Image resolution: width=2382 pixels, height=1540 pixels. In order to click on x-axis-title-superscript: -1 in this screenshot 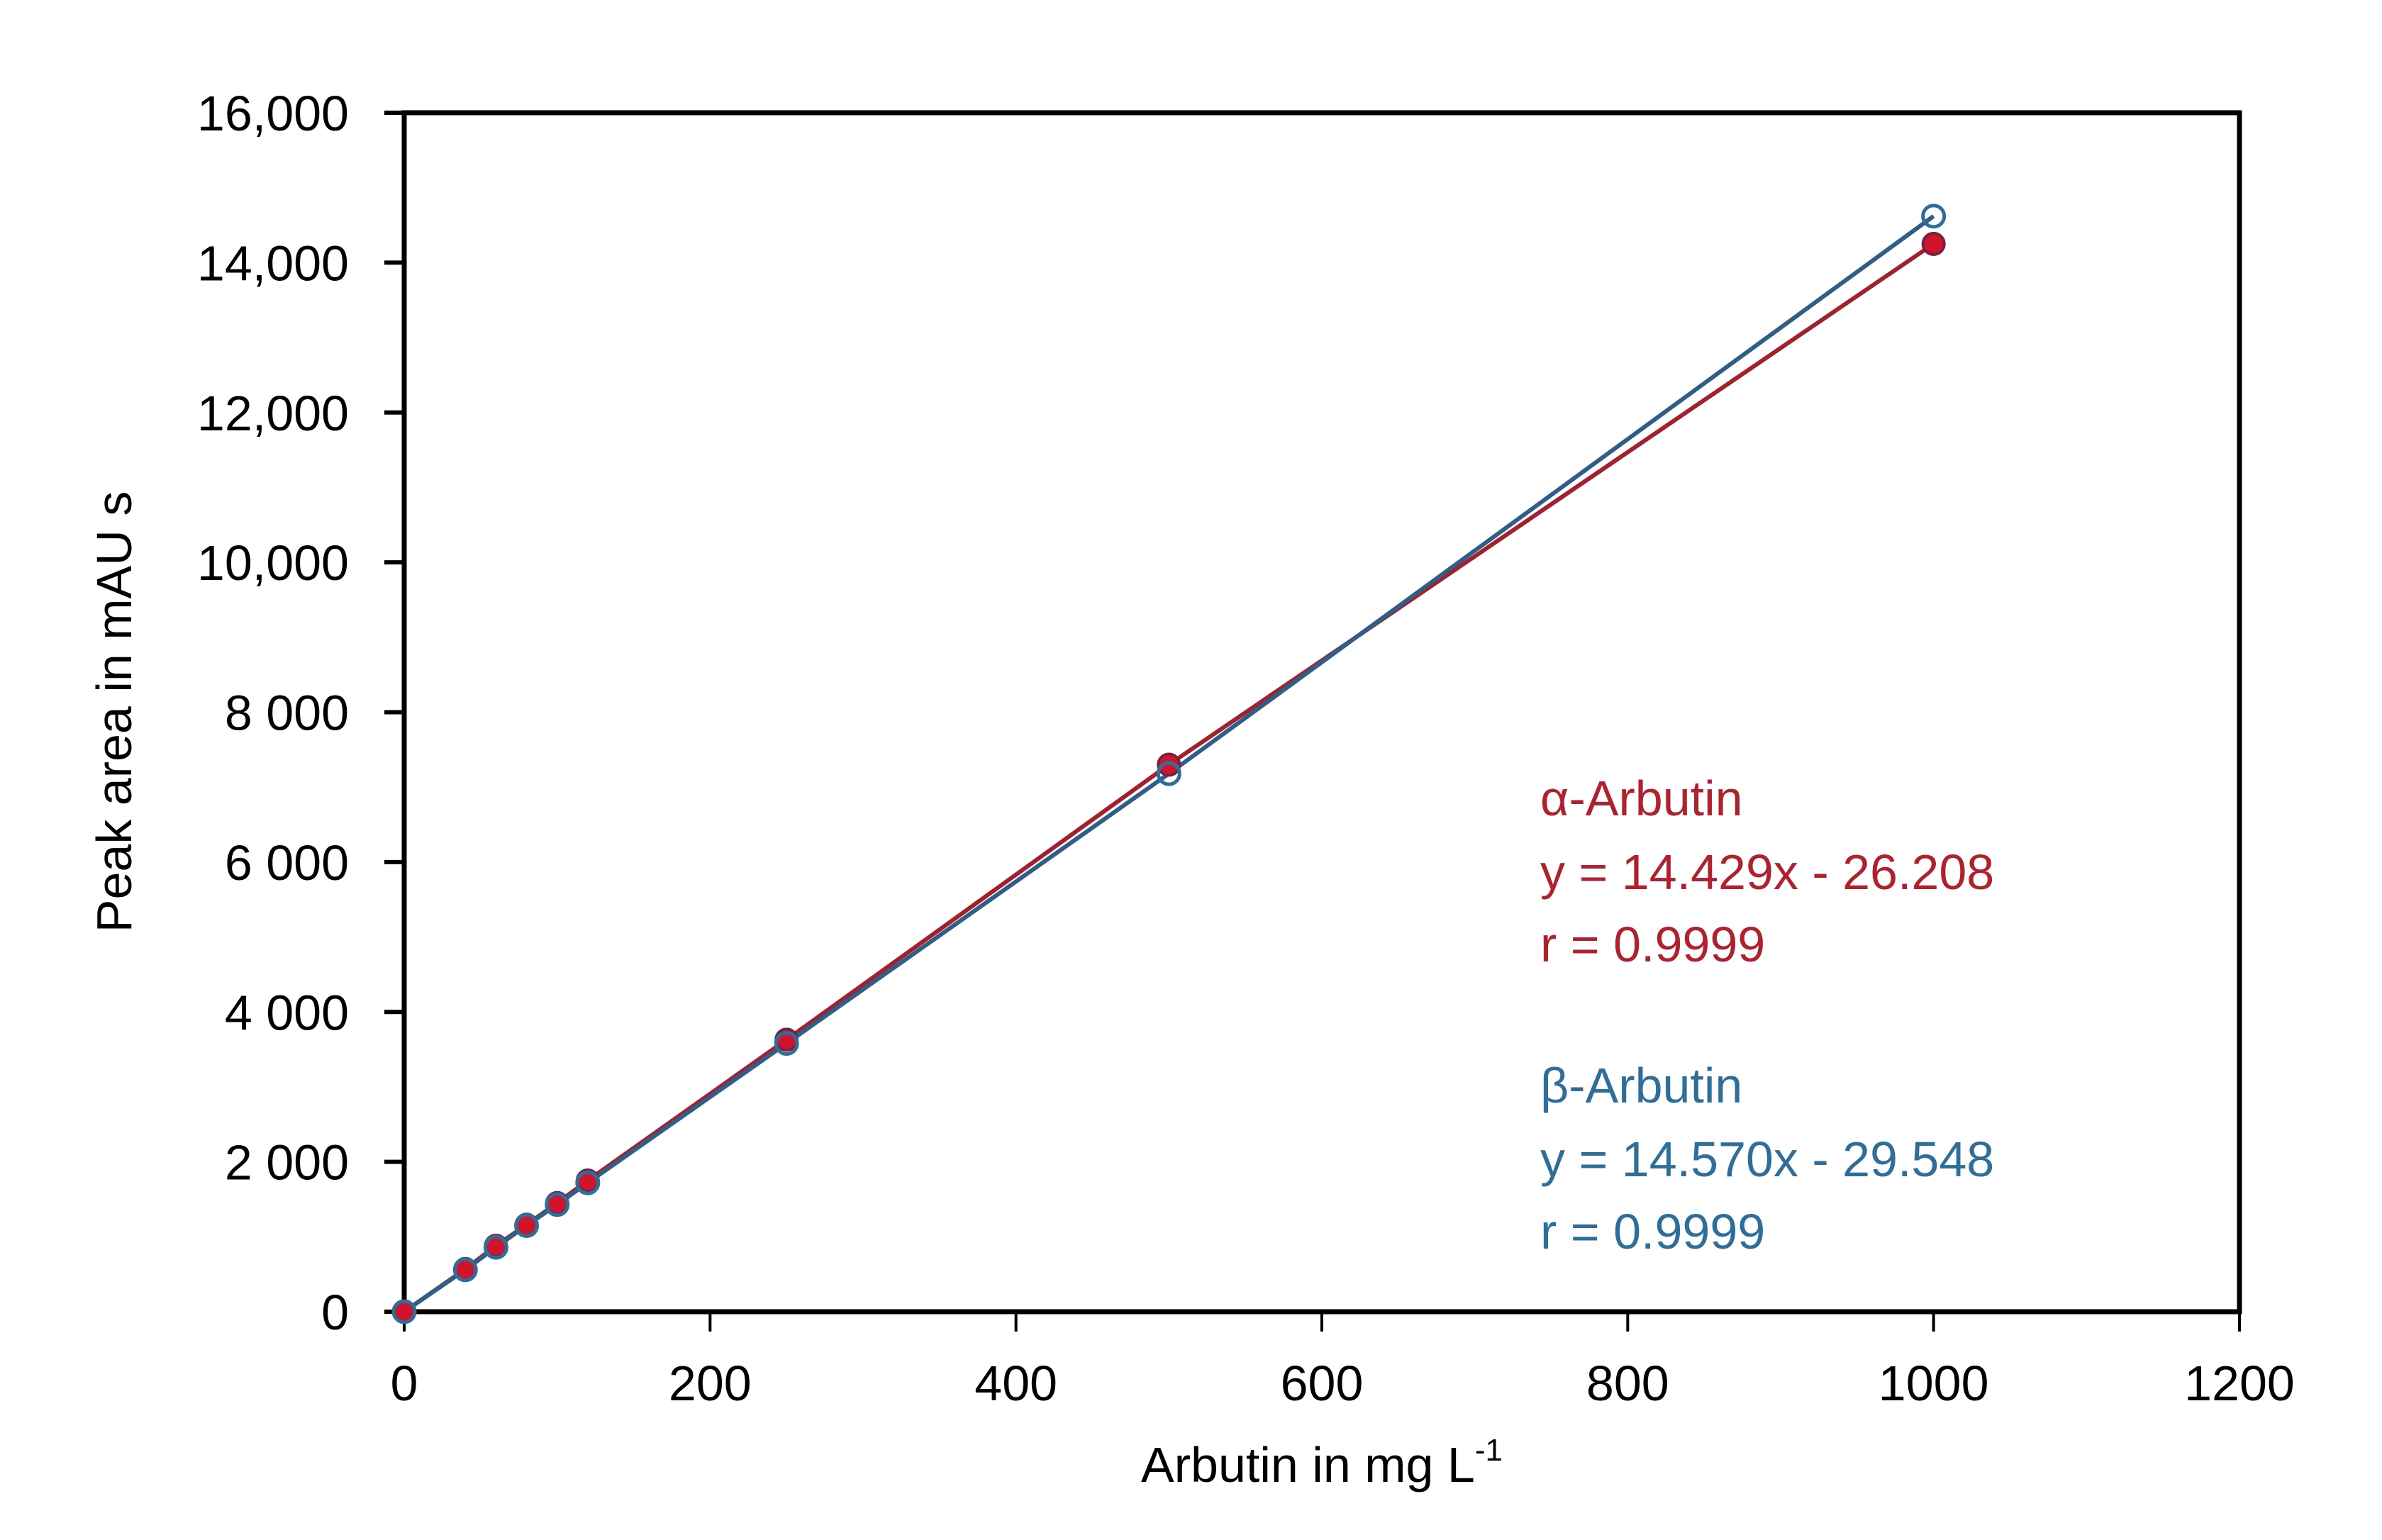, I will do `click(1489, 1450)`.